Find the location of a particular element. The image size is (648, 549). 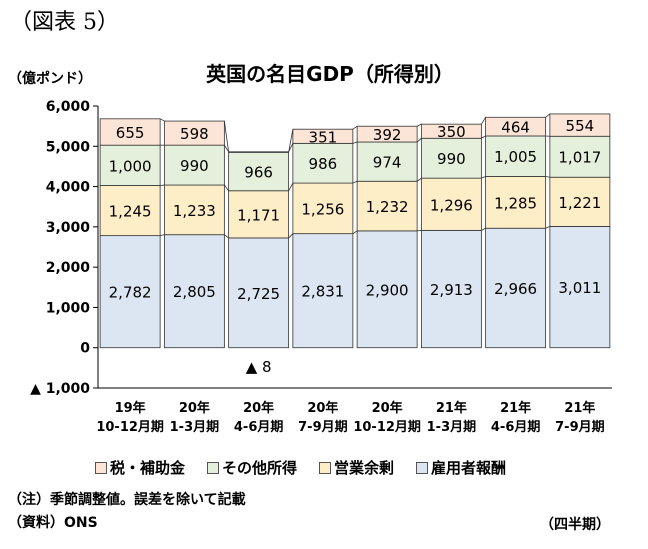

y-tick-label: 3,000 is located at coordinates (68, 228).